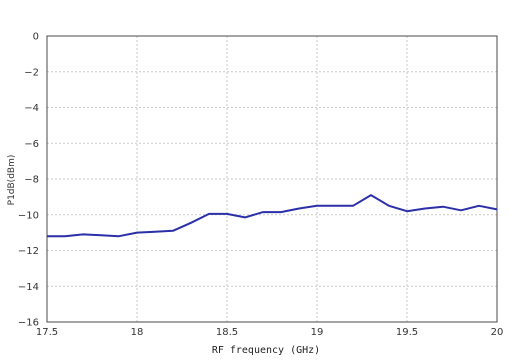 The width and height of the screenshot is (509, 360). What do you see at coordinates (407, 332) in the screenshot?
I see `x-tick-label: 19.5` at bounding box center [407, 332].